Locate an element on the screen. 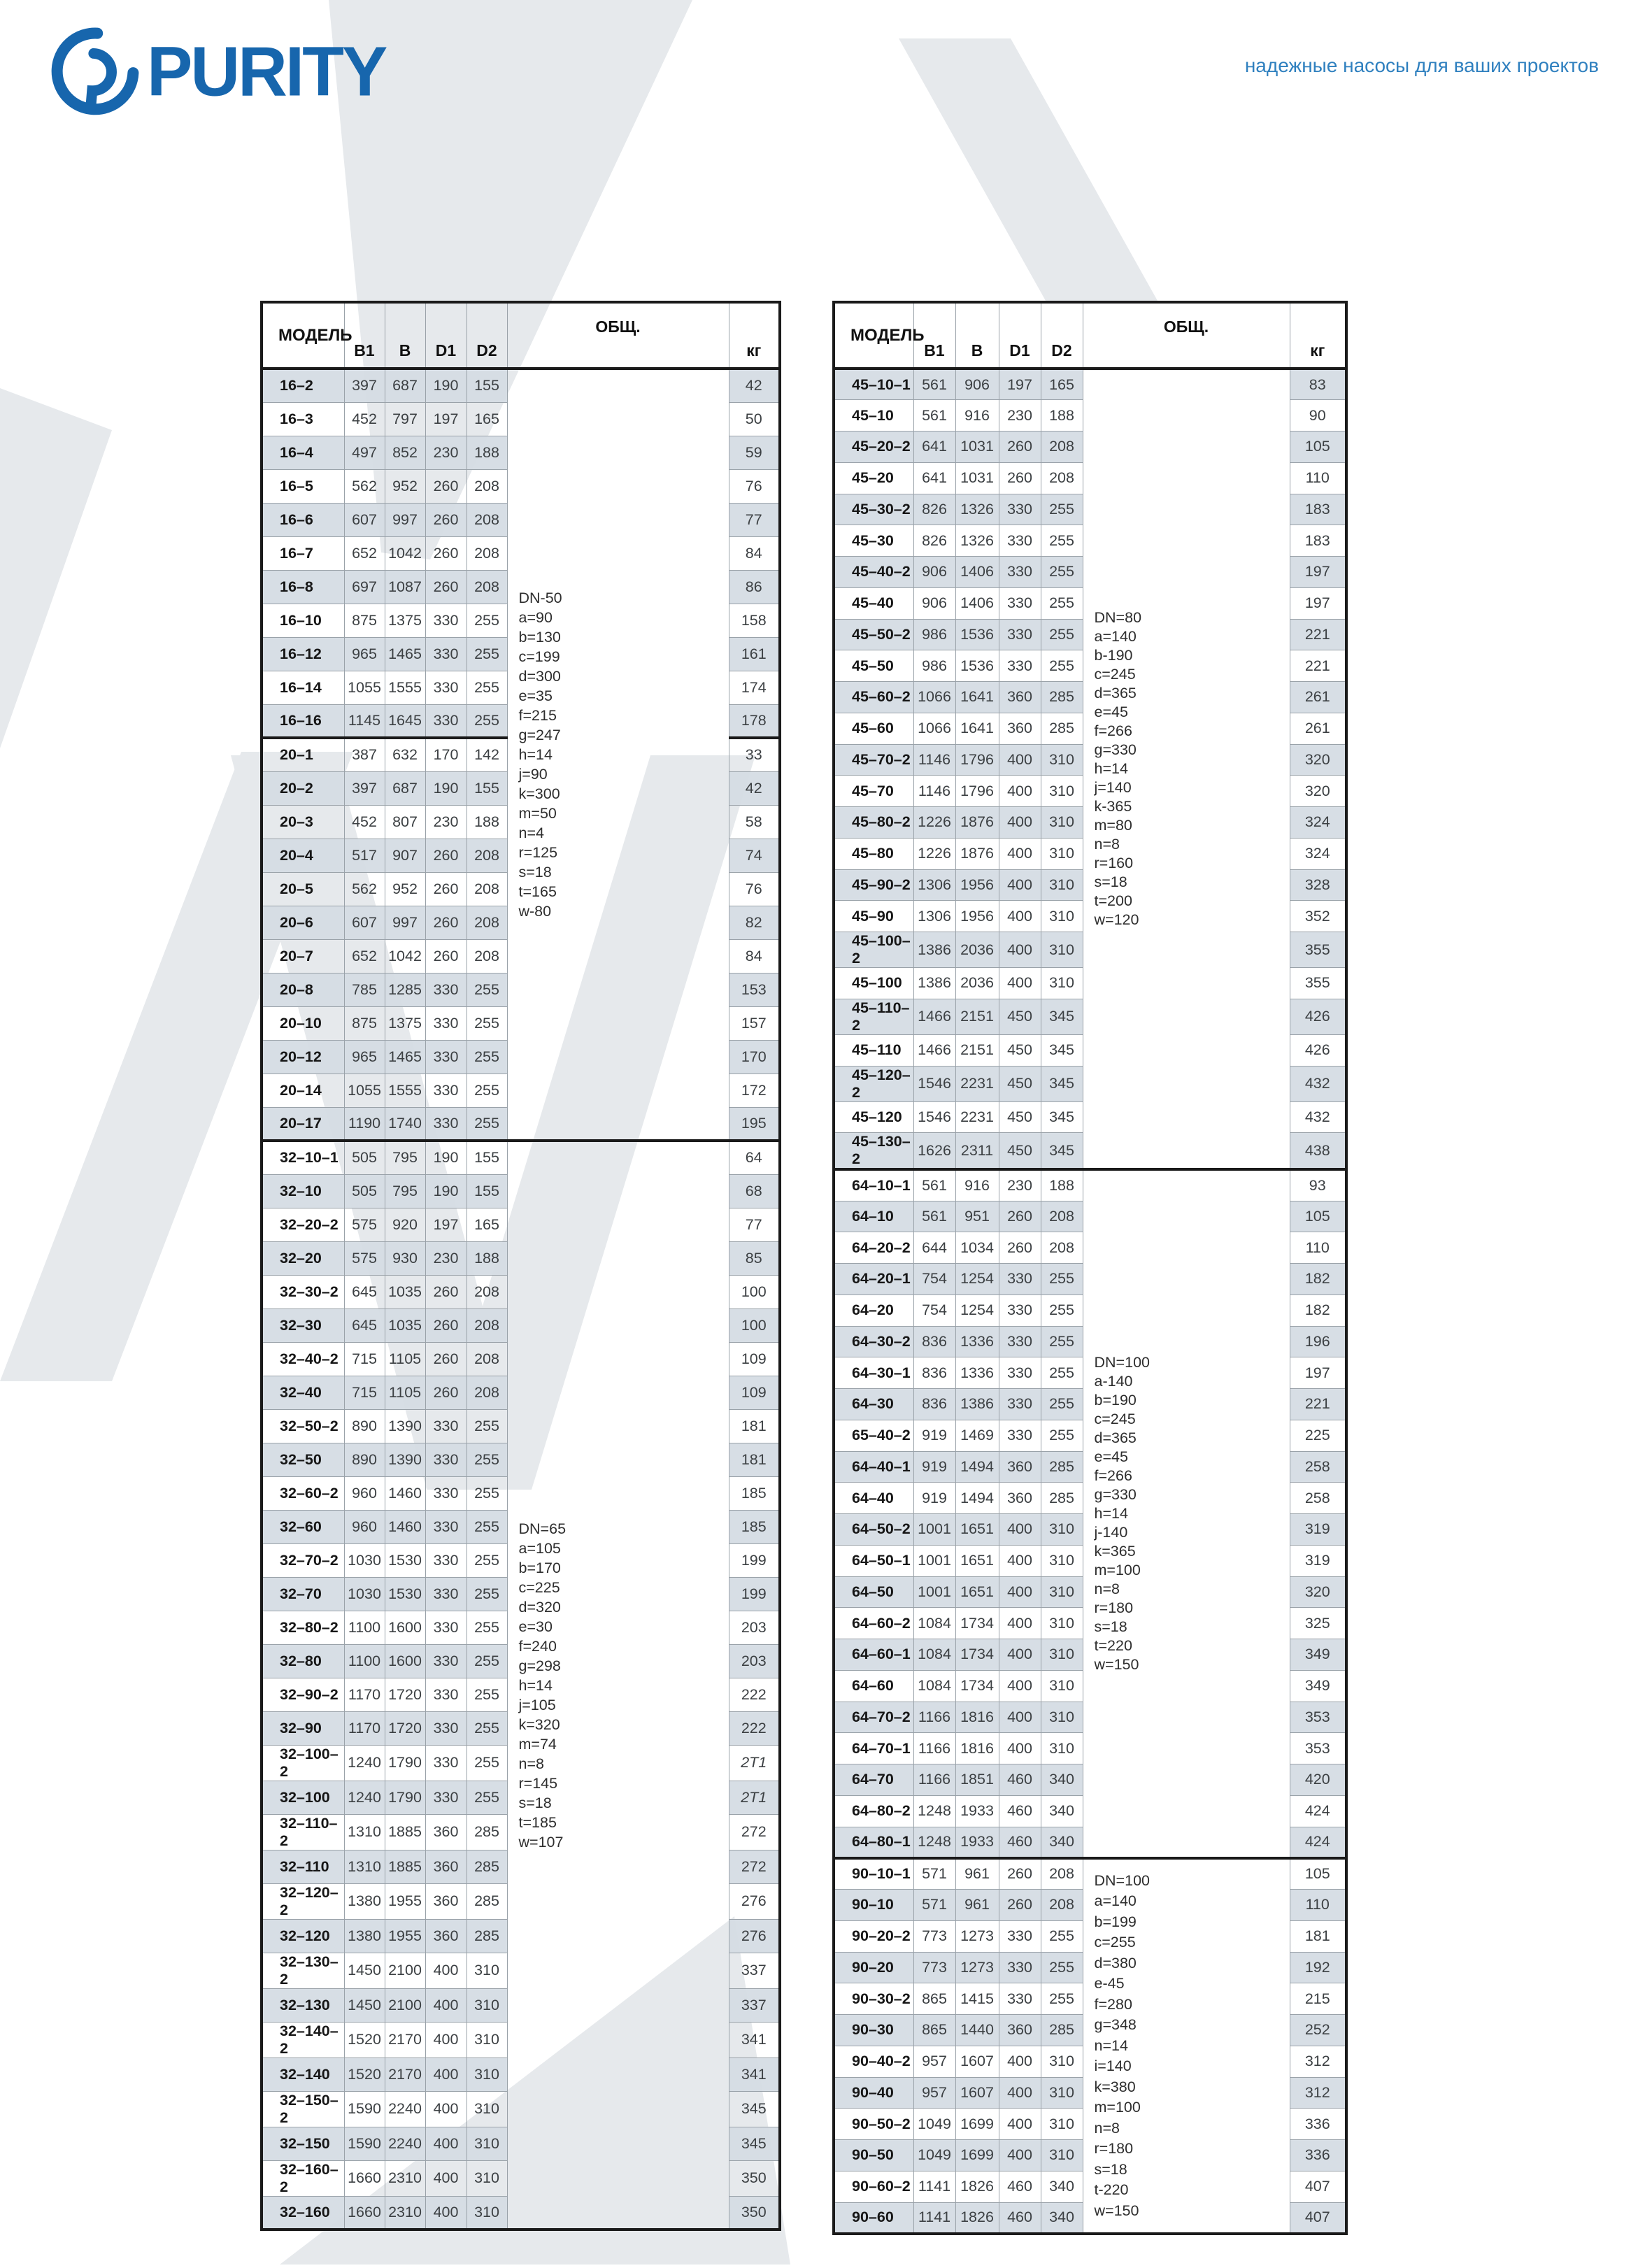  kg-cell: 355 is located at coordinates (1317, 950).